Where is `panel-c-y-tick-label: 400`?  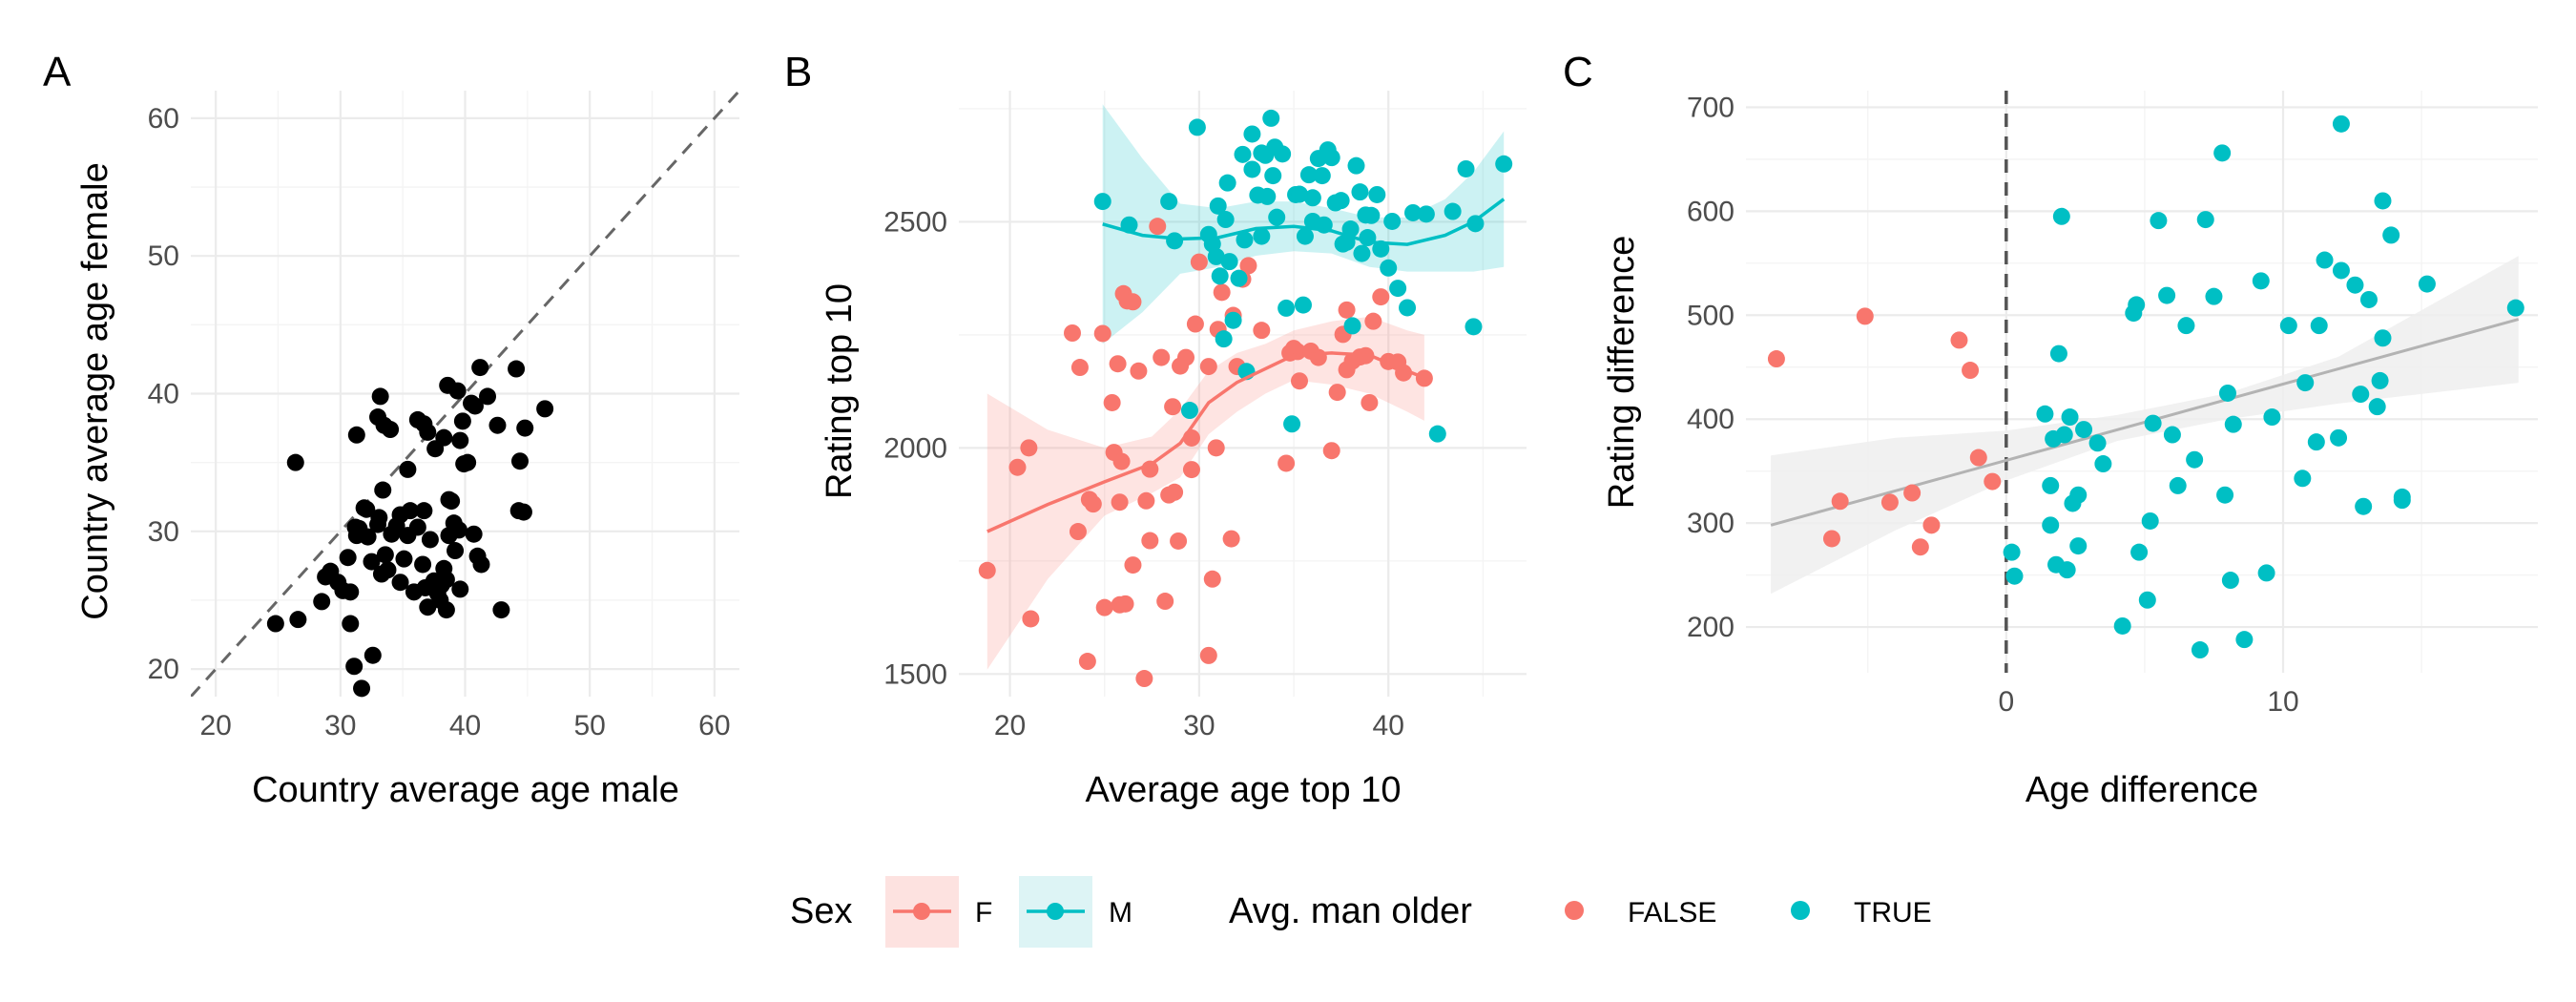 panel-c-y-tick-label: 400 is located at coordinates (1711, 419).